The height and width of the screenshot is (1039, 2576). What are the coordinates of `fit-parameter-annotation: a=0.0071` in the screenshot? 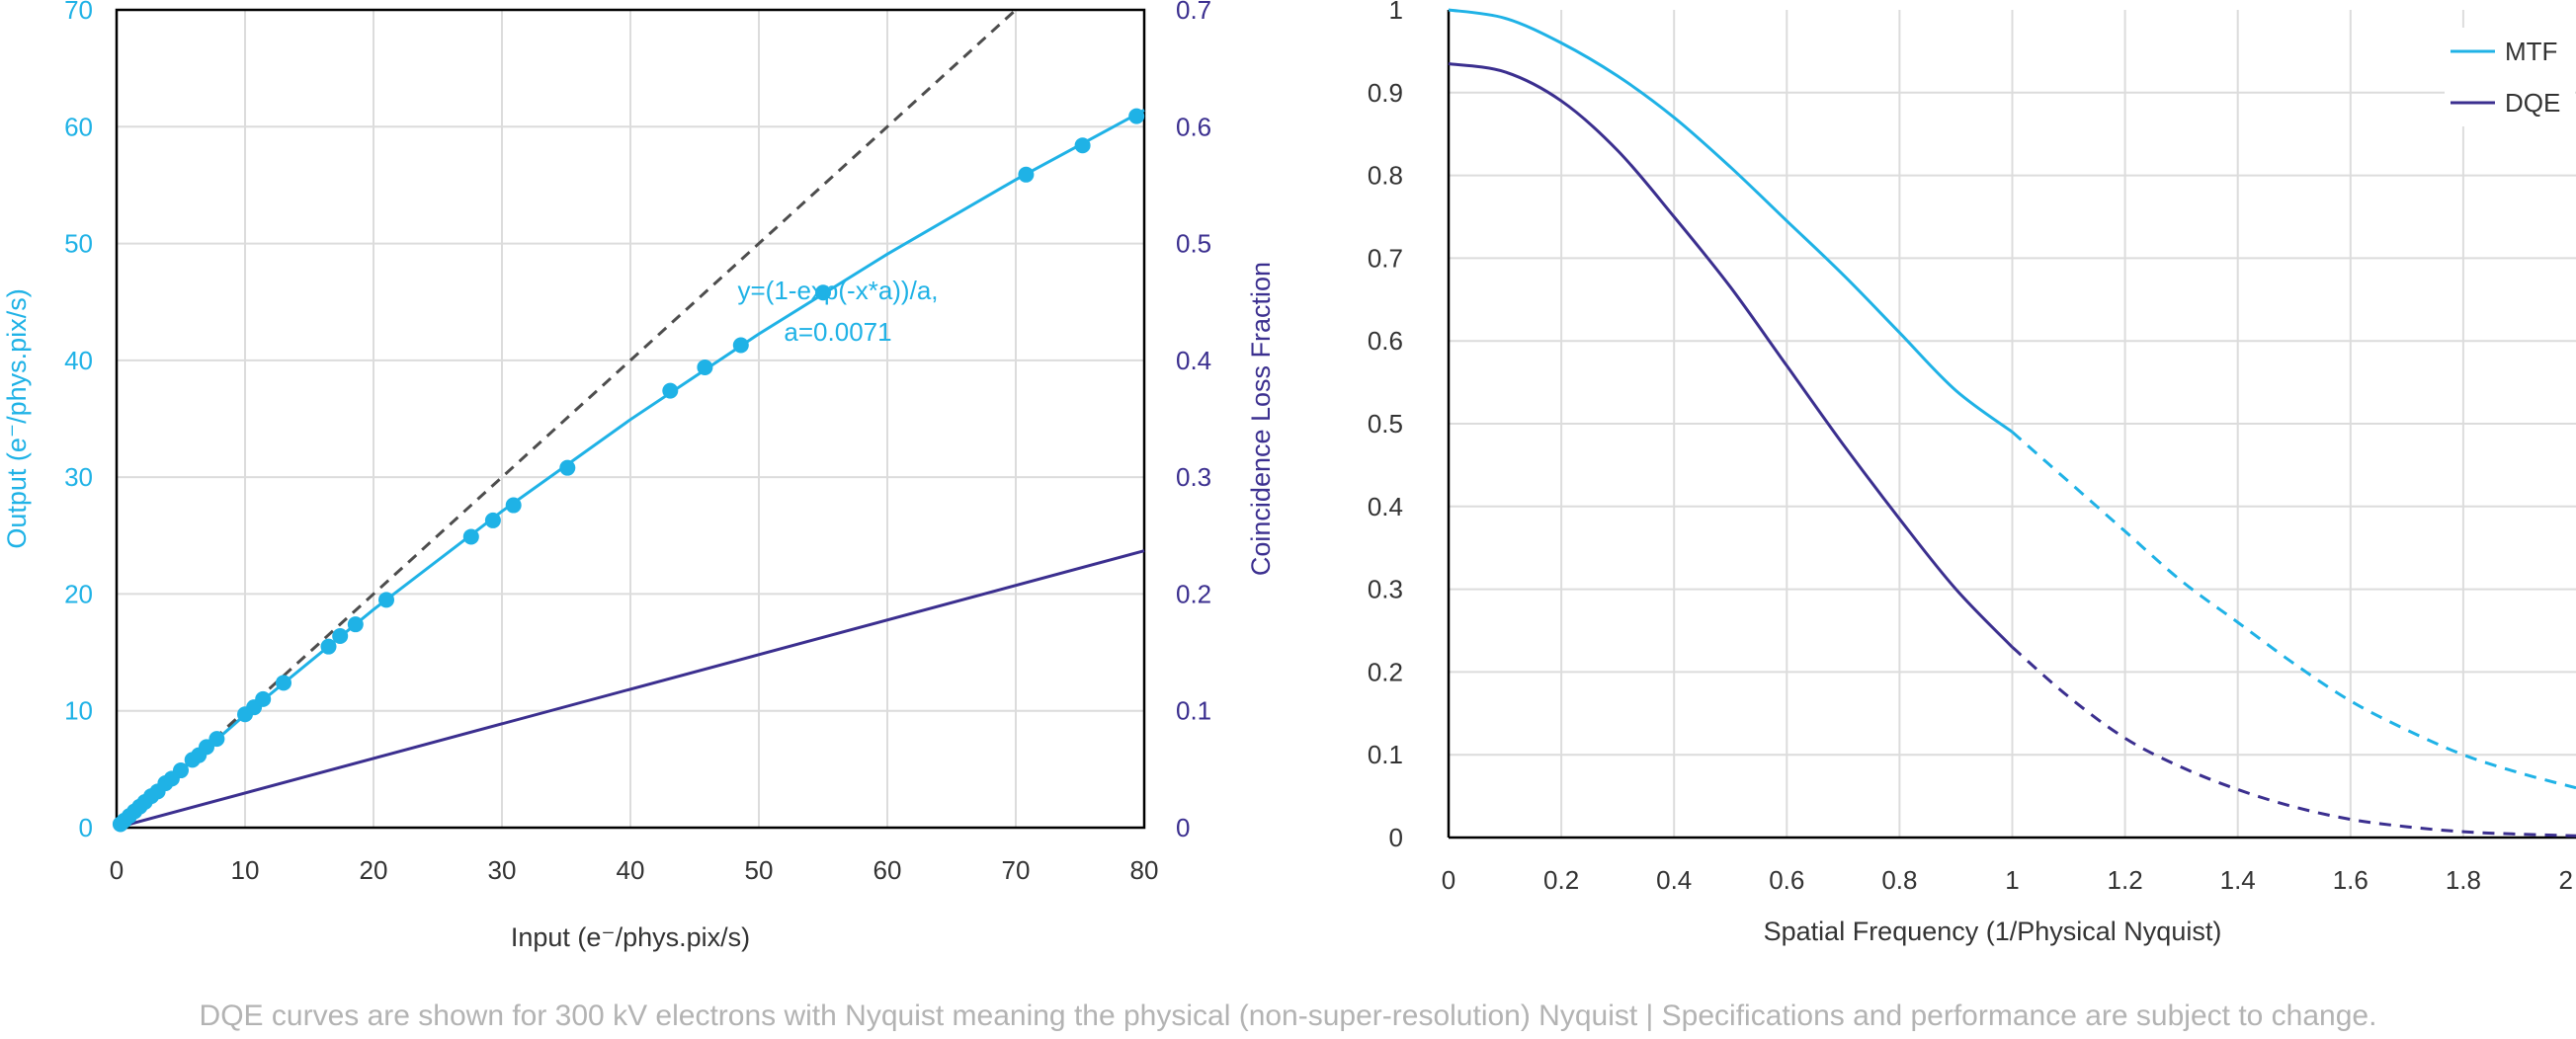 It's located at (837, 332).